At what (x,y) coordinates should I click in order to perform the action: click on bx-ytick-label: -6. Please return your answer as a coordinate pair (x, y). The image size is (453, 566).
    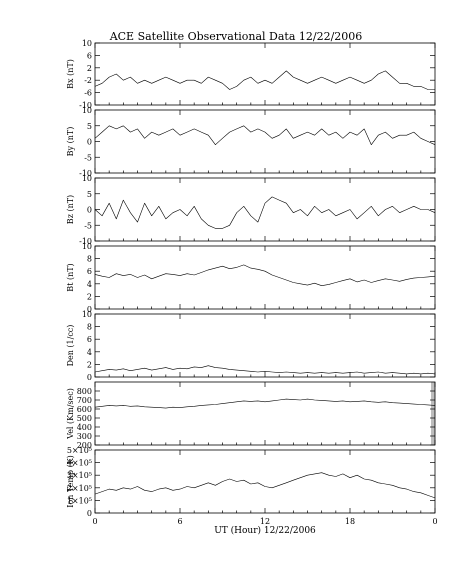
    Looking at the image, I should click on (88, 93).